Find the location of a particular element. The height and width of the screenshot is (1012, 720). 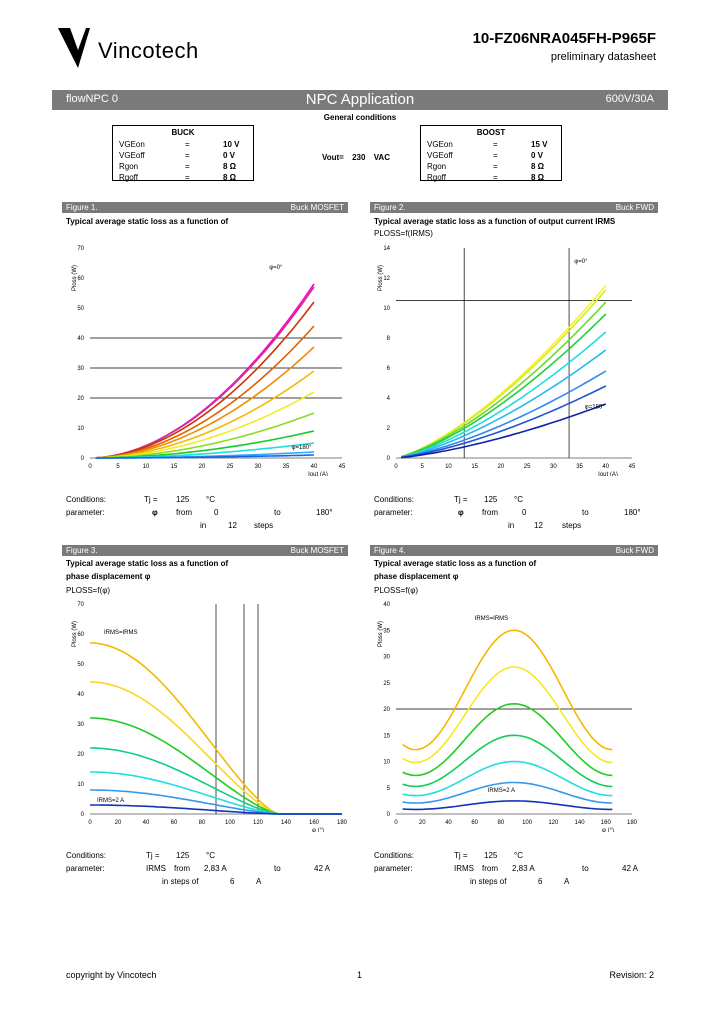

x-tick-label: 100 is located at coordinates (230, 823).